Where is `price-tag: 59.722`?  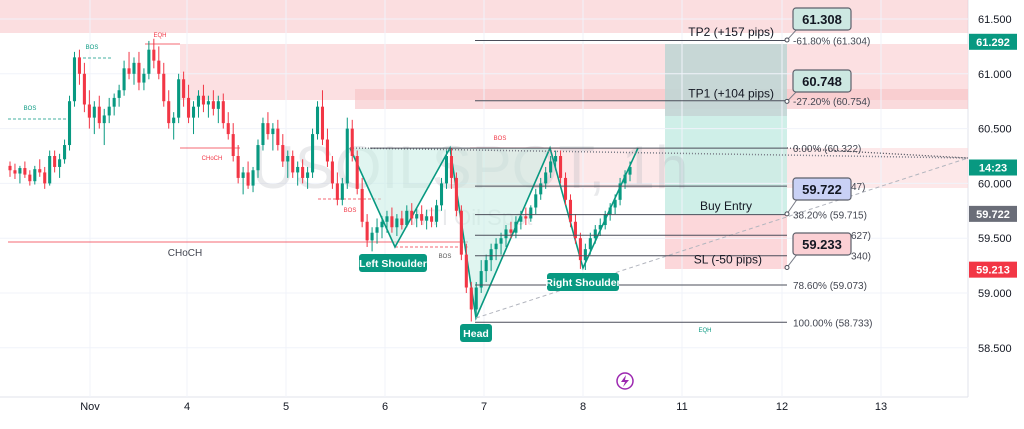 price-tag: 59.722 is located at coordinates (993, 213).